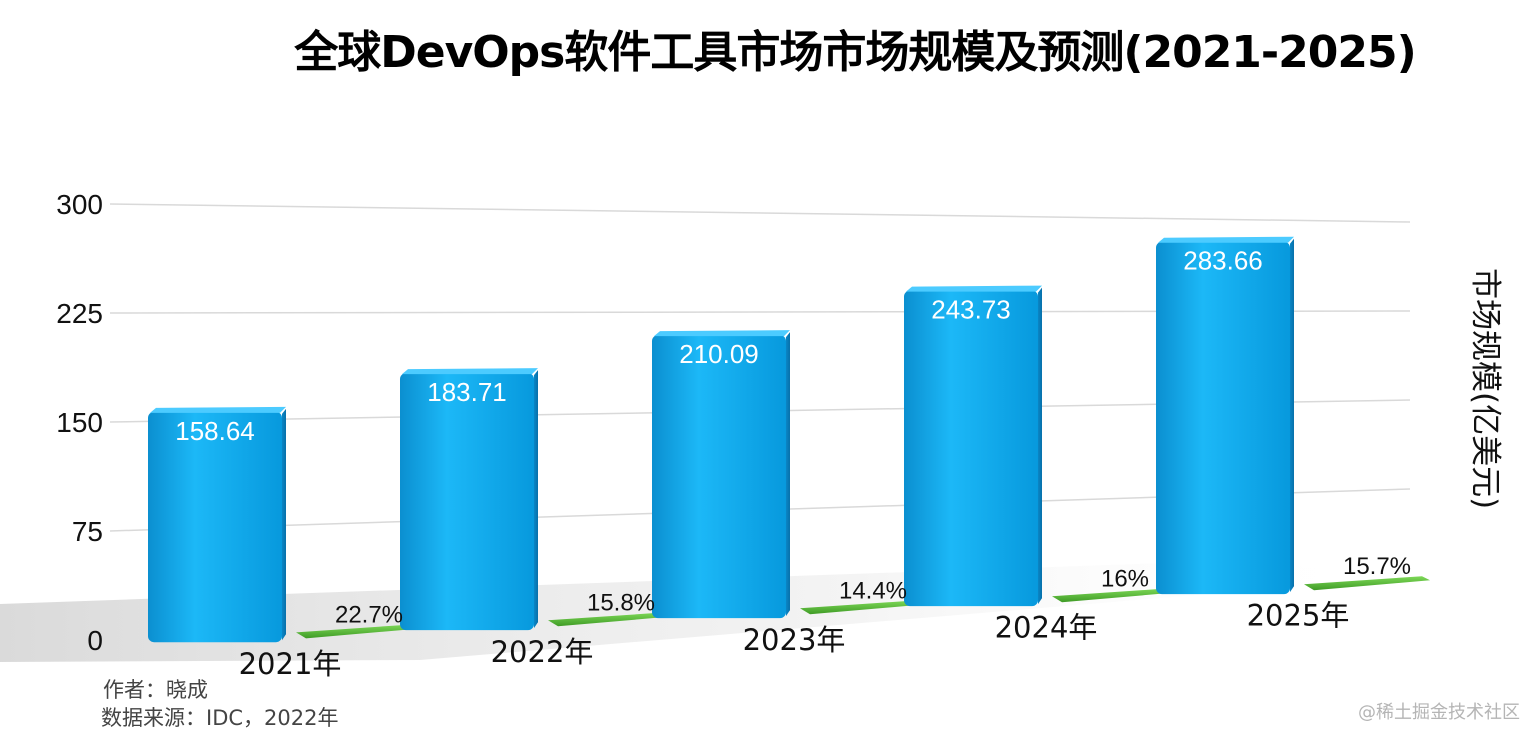 The width and height of the screenshot is (1528, 732). I want to click on x-category-label: 2024年, so click(1046, 628).